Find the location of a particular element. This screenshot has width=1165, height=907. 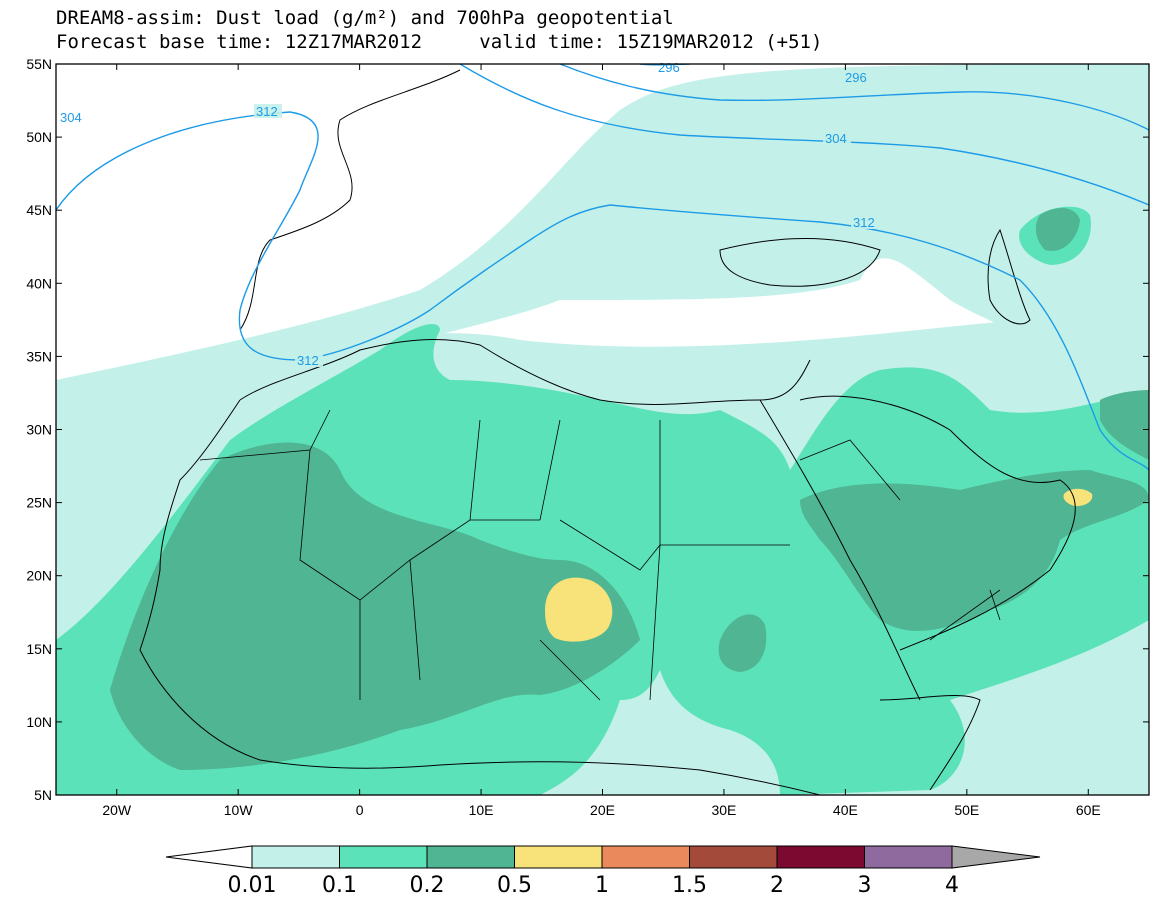

dust-band-0.2-caspian is located at coordinates (1057, 229).